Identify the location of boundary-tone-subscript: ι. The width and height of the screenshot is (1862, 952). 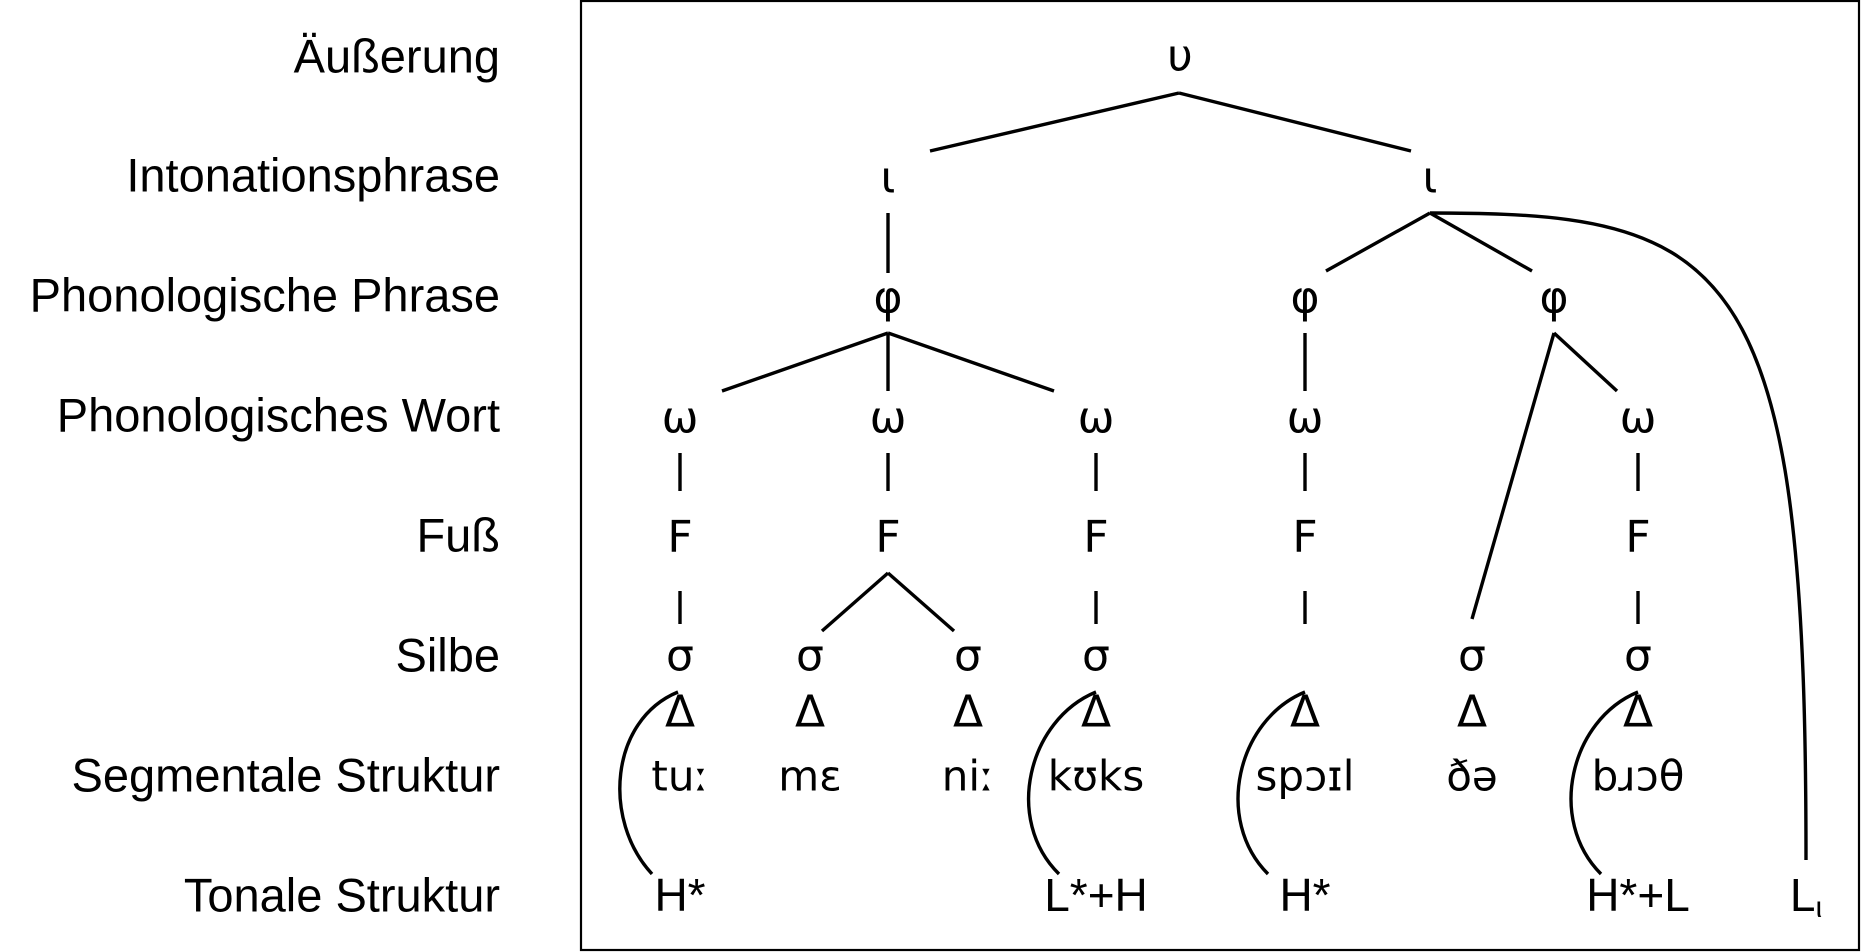
(1818, 907).